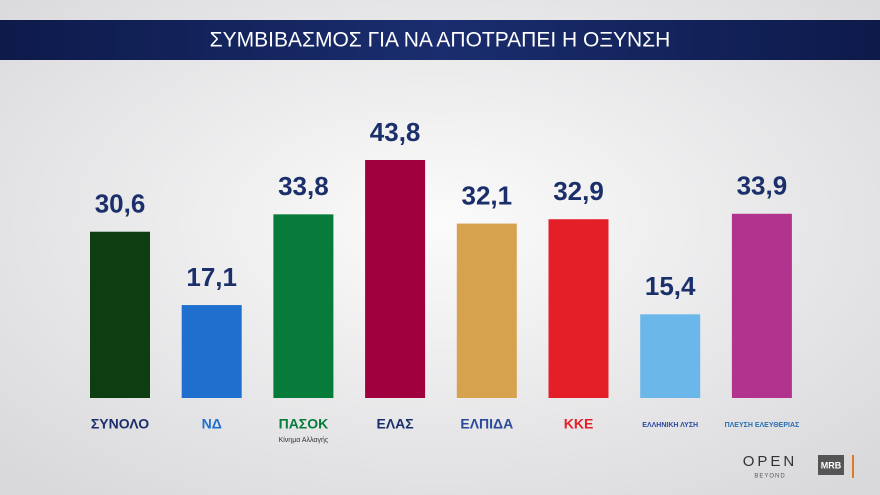  Describe the element at coordinates (770, 461) in the screenshot. I see `brand: OPEN` at that location.